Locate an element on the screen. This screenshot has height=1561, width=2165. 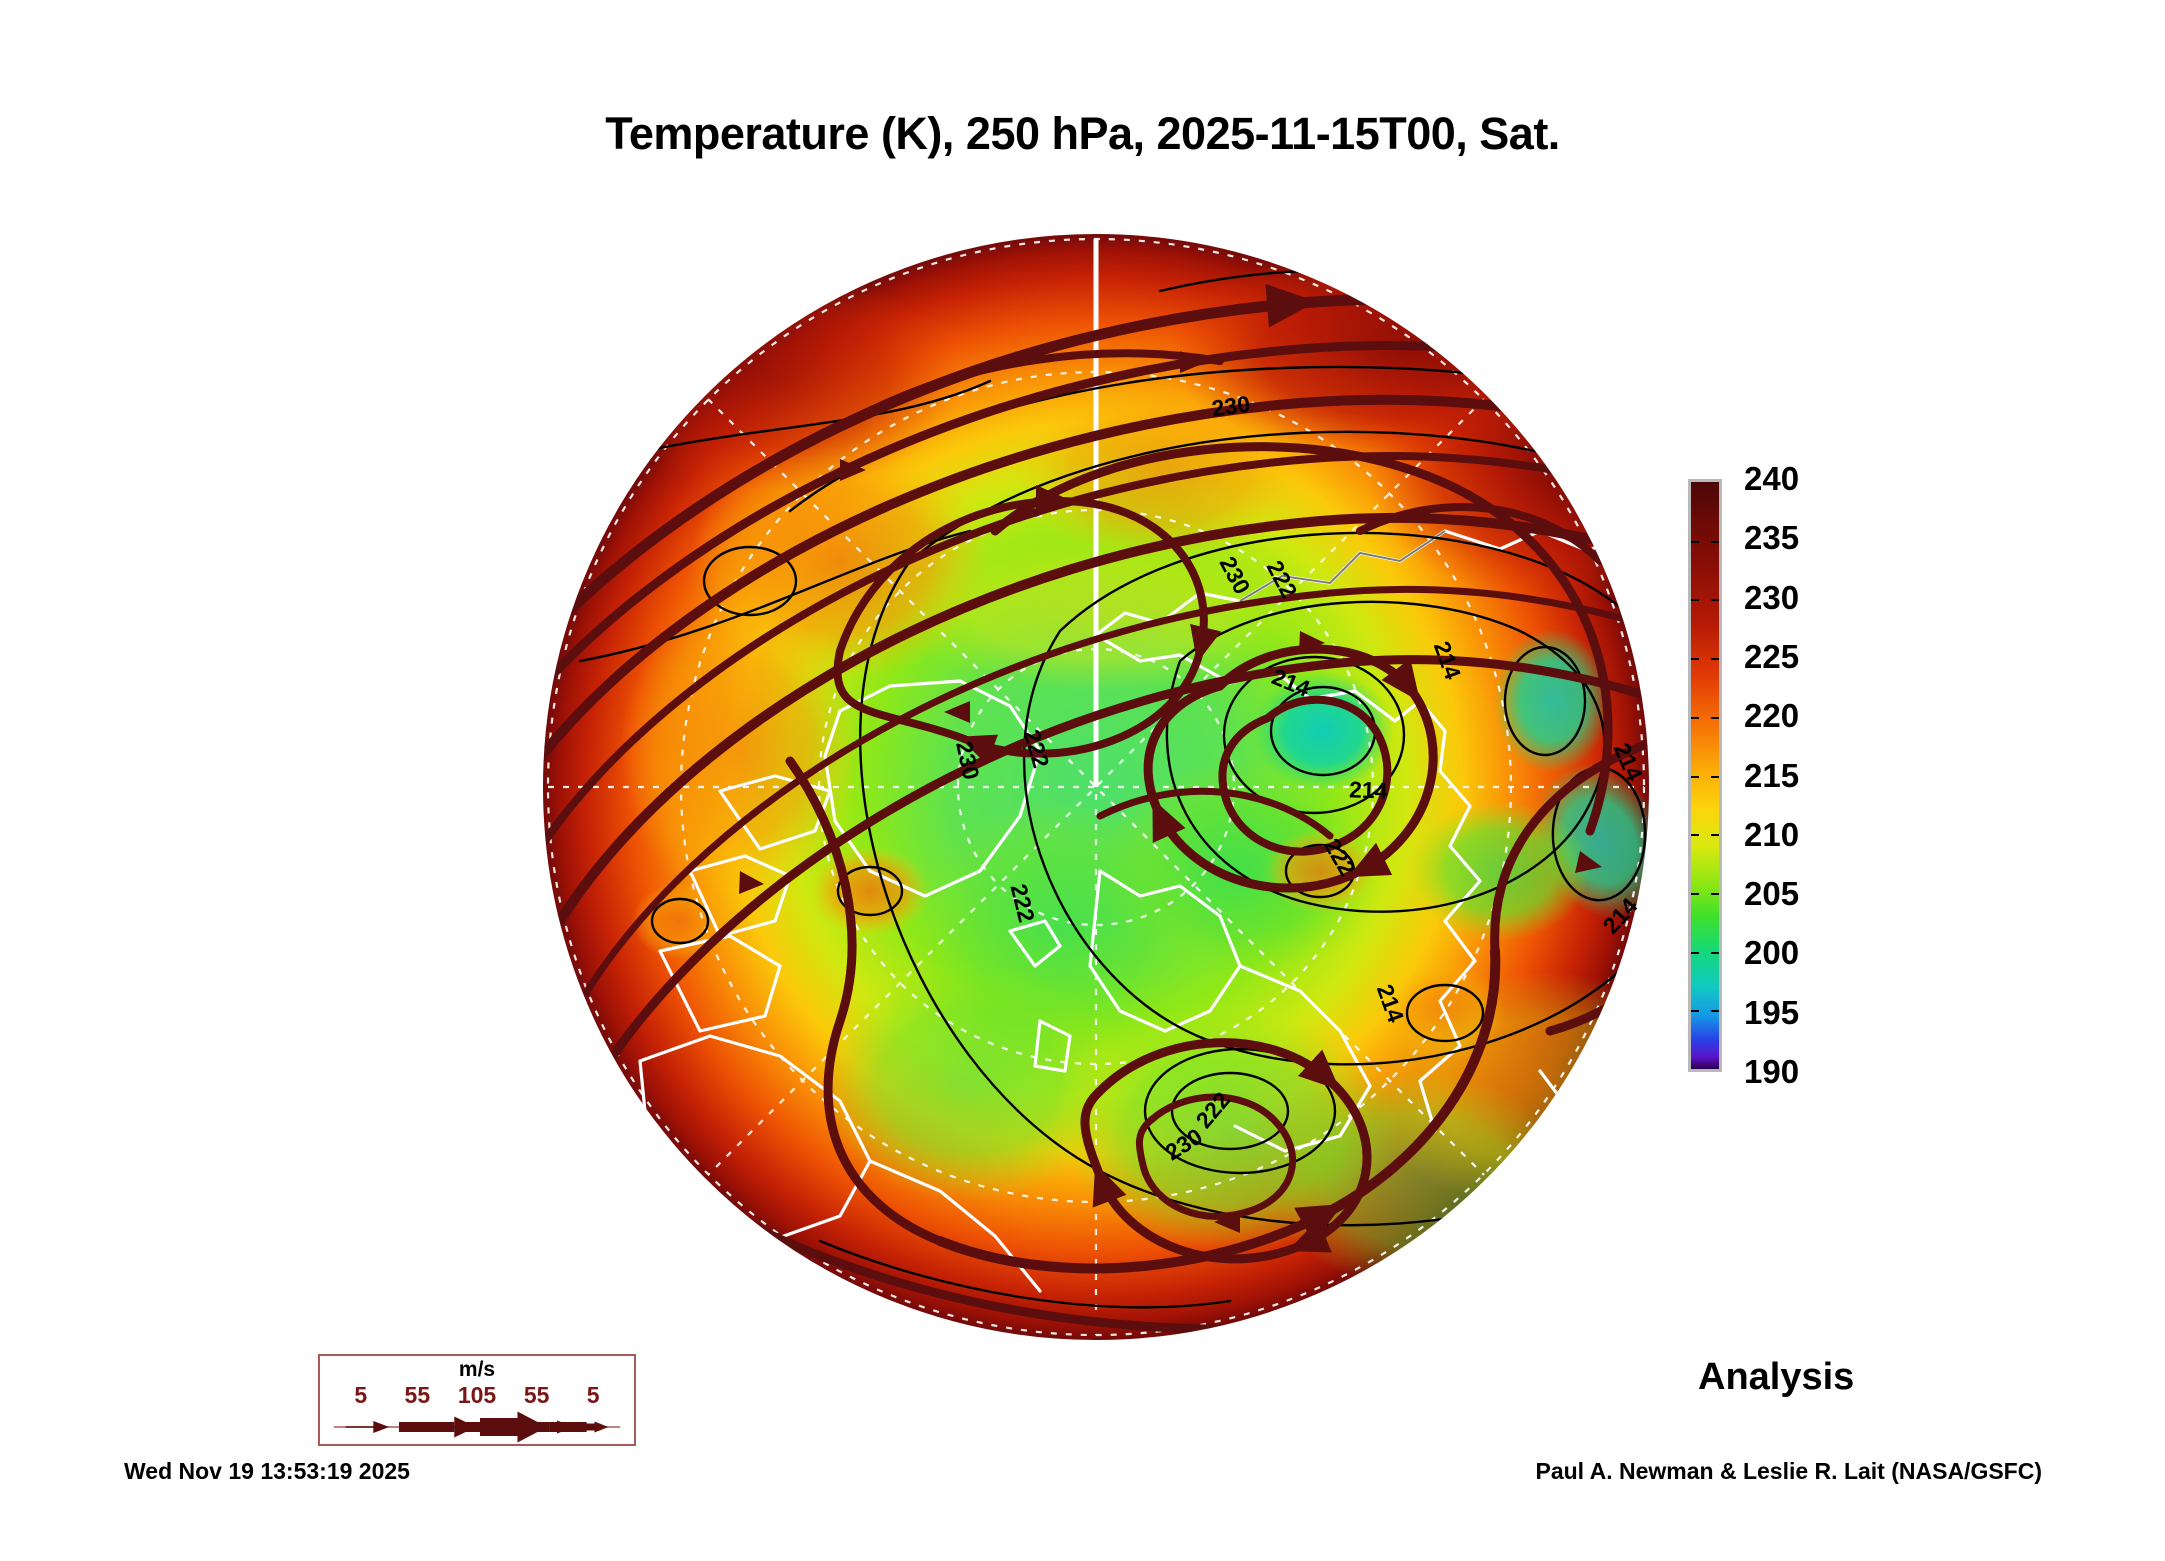
colorbar-tick-label: 200 is located at coordinates (1772, 953).